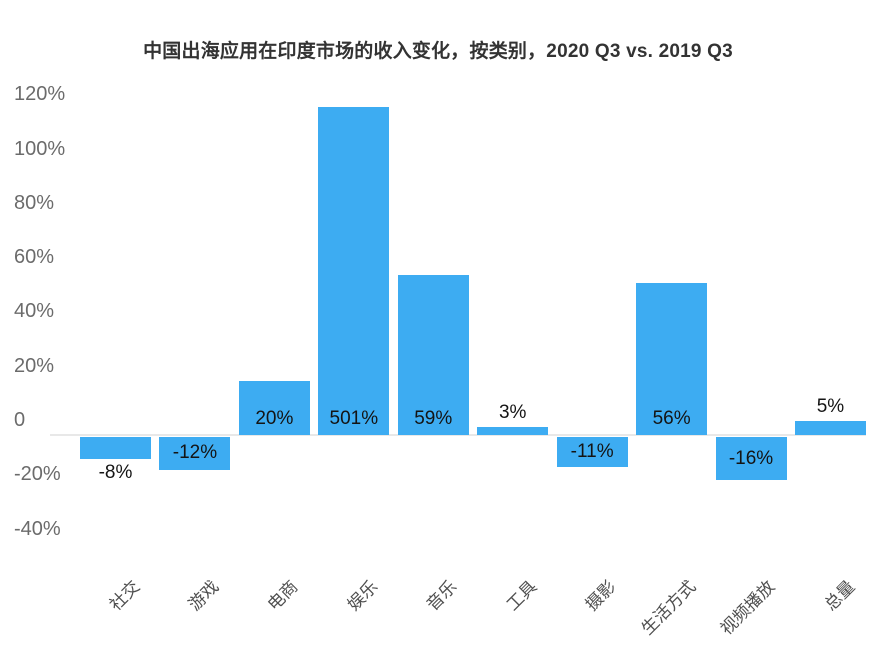  Describe the element at coordinates (830, 407) in the screenshot. I see `bar-value-label: 5%` at that location.